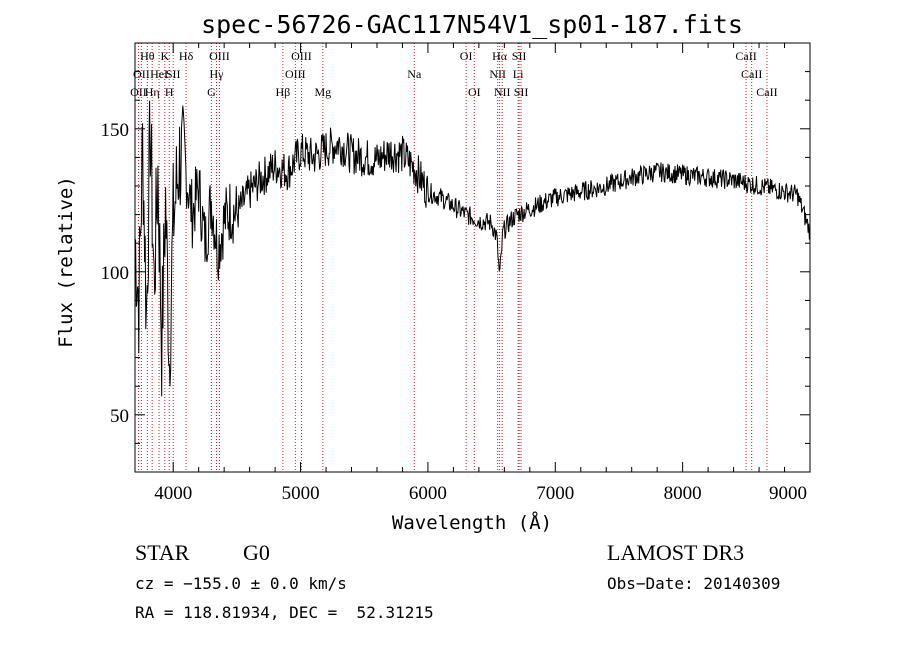  I want to click on redshift-readout: cz = −155.0 ± 0.0 km/s, so click(241, 583).